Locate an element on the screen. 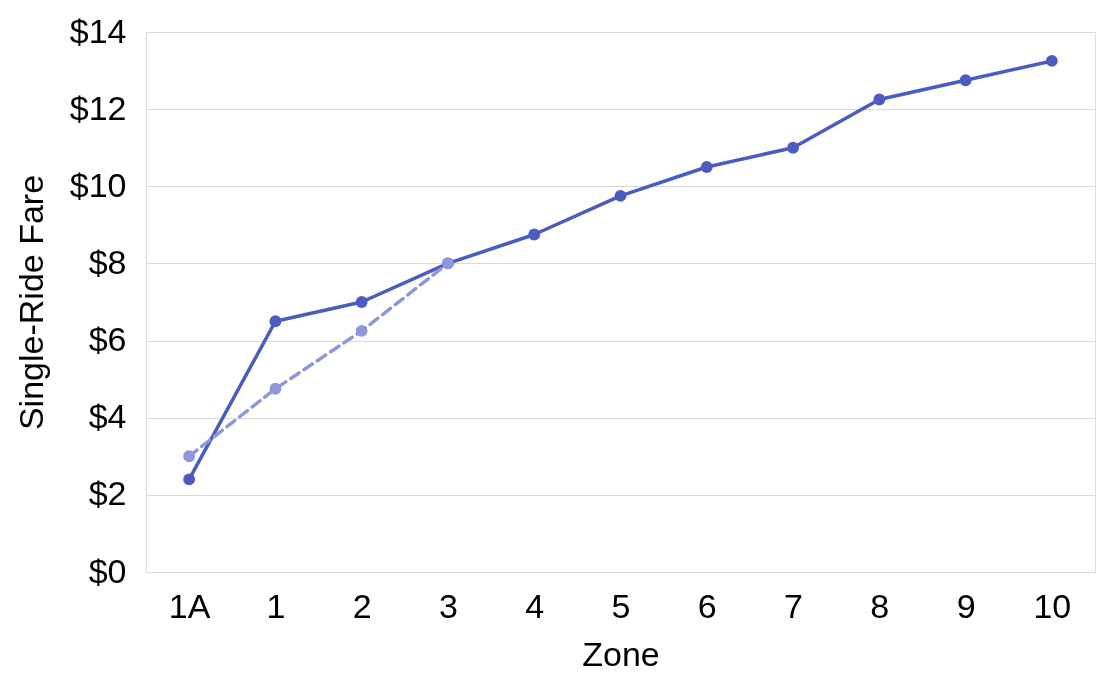 The width and height of the screenshot is (1115, 677). y-tick-label: $0 is located at coordinates (107, 570).